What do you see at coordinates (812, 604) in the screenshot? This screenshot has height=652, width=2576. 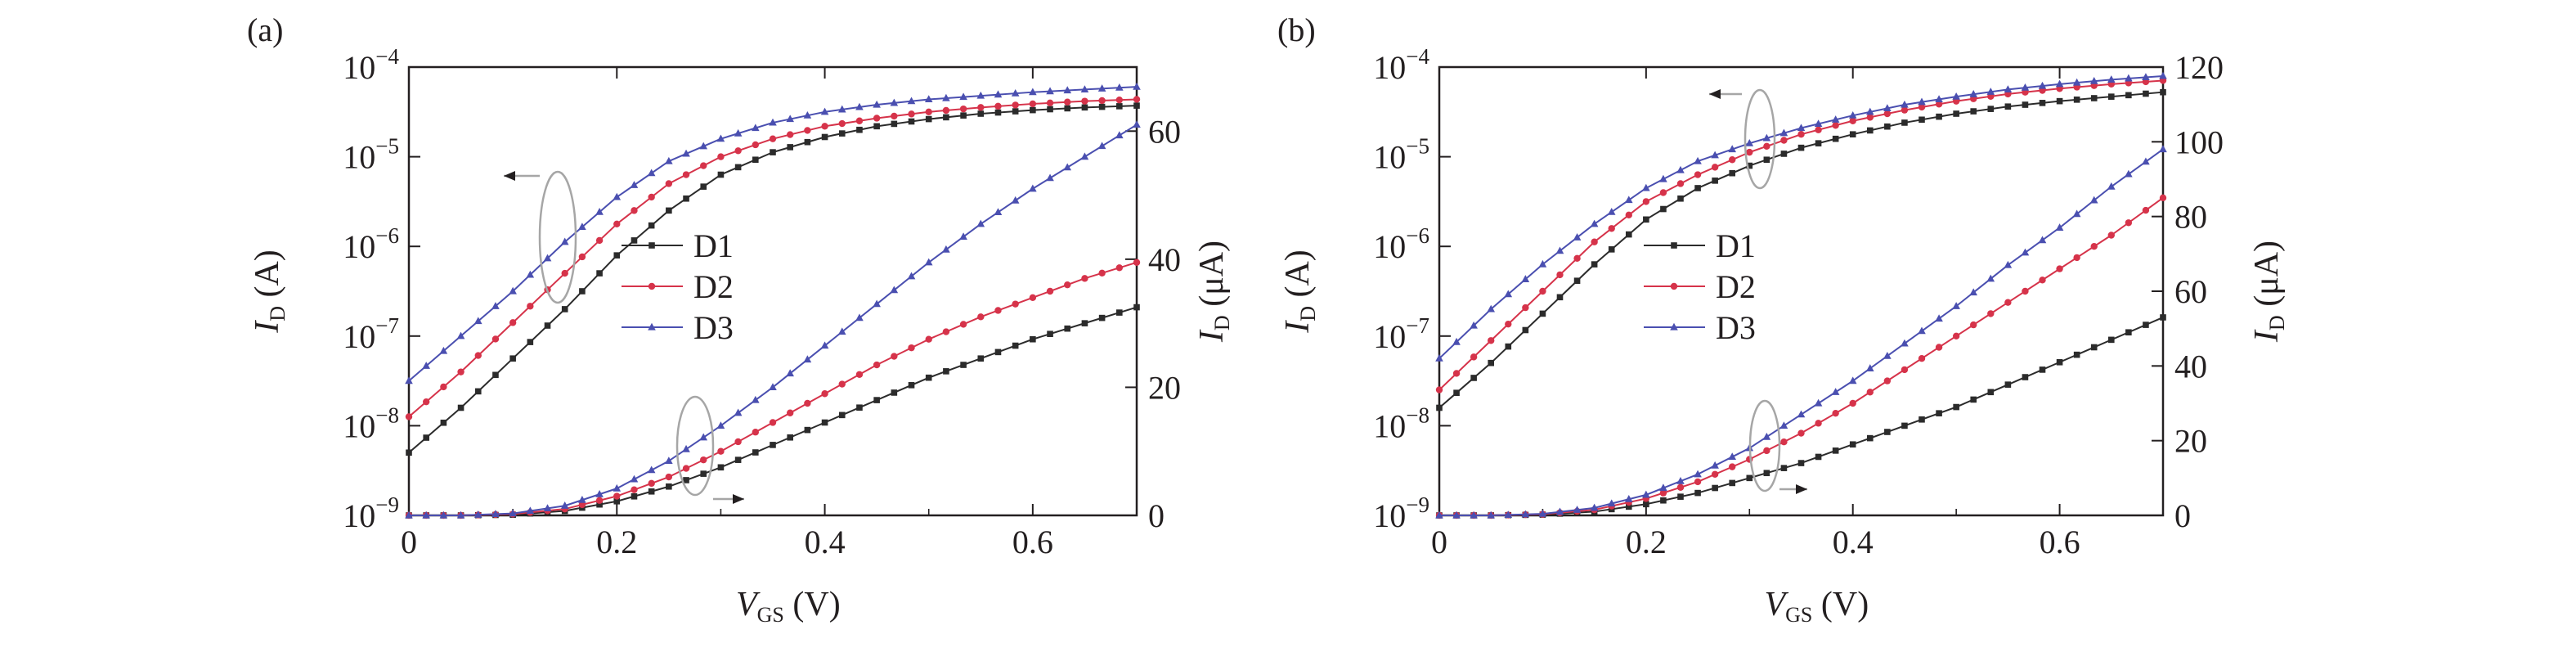 I see `x-axis-label-unit: (V)` at bounding box center [812, 604].